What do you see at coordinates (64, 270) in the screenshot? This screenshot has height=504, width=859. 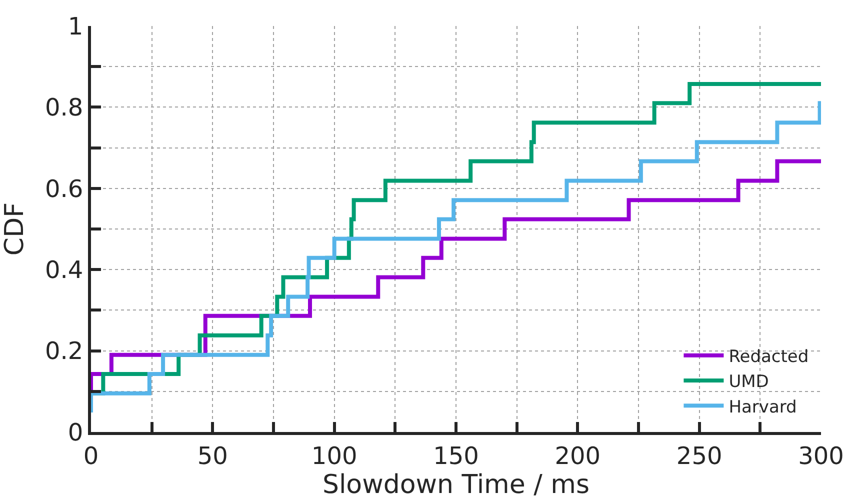 I see `y-tick-label: 0.4` at bounding box center [64, 270].